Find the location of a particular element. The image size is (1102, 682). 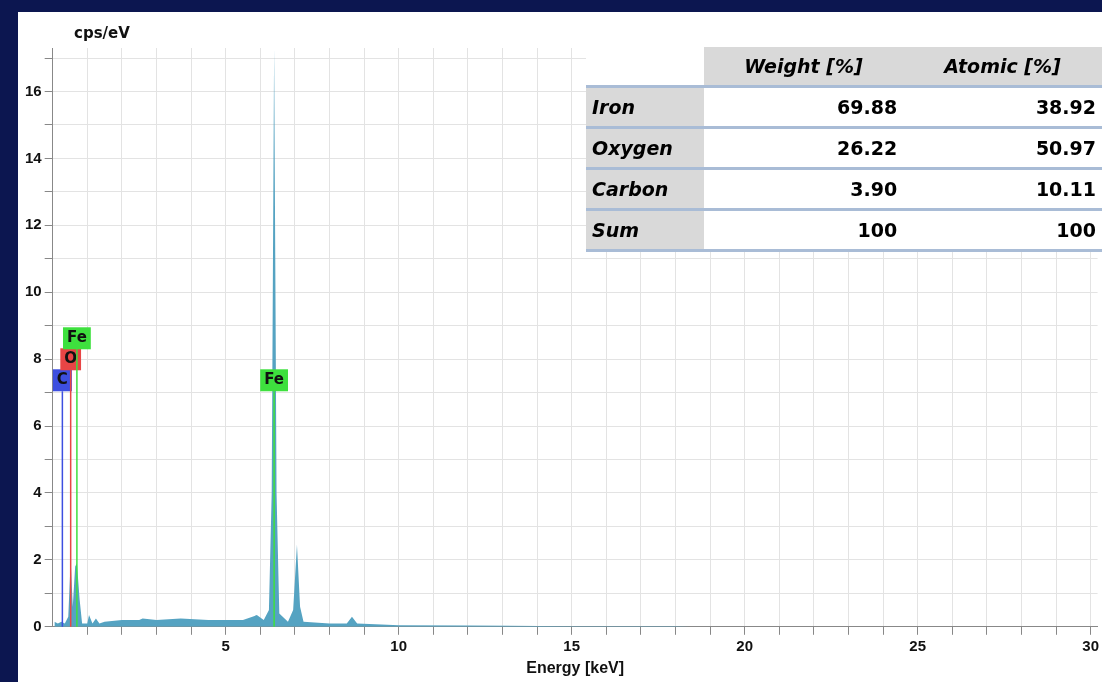

annotation: 10.11 is located at coordinates (1002, 189).